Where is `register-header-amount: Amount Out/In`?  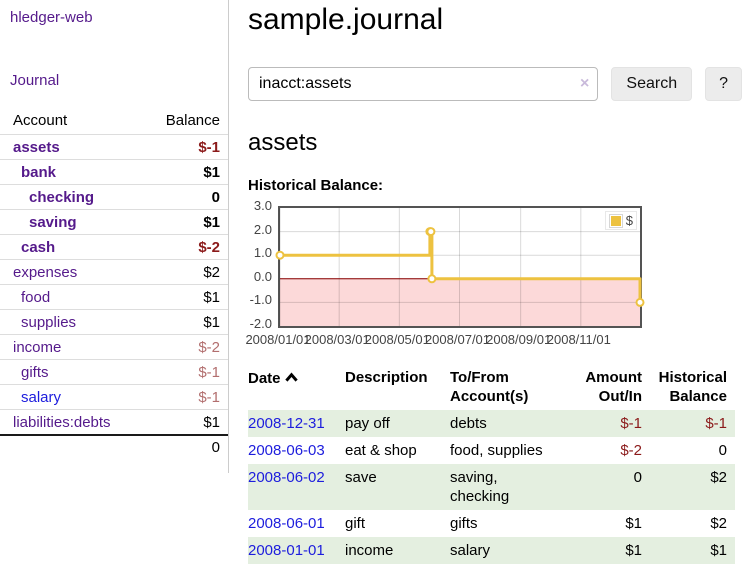 register-header-amount: Amount Out/In is located at coordinates (613, 387).